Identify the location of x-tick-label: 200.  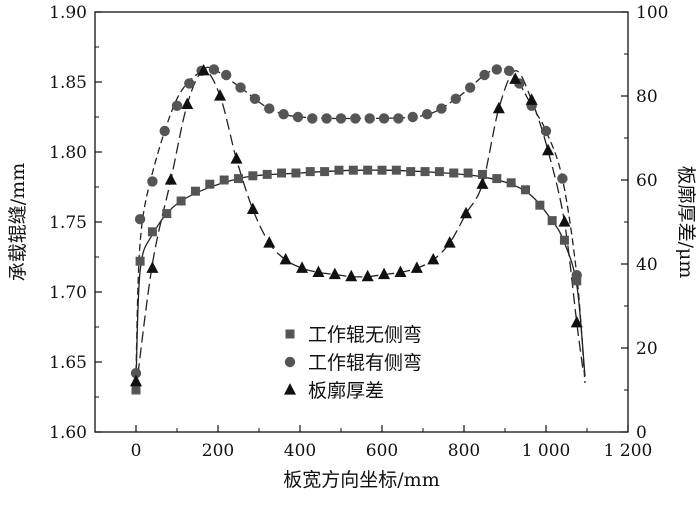
(218, 451).